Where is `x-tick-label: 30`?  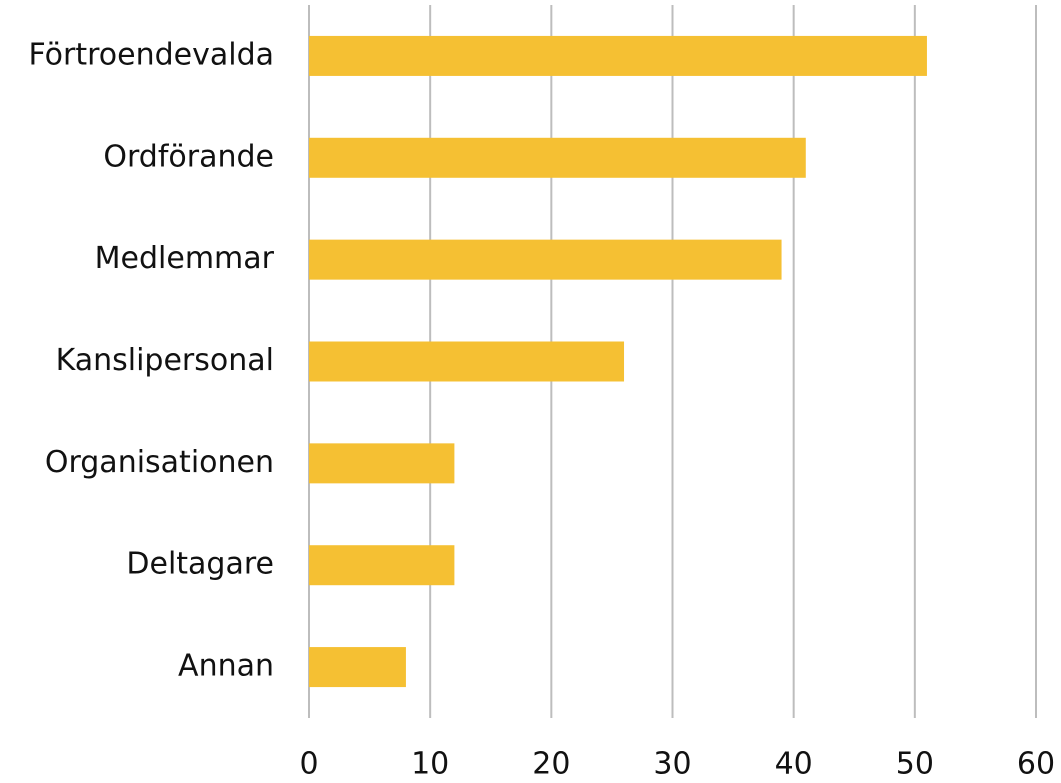 x-tick-label: 30 is located at coordinates (672, 764).